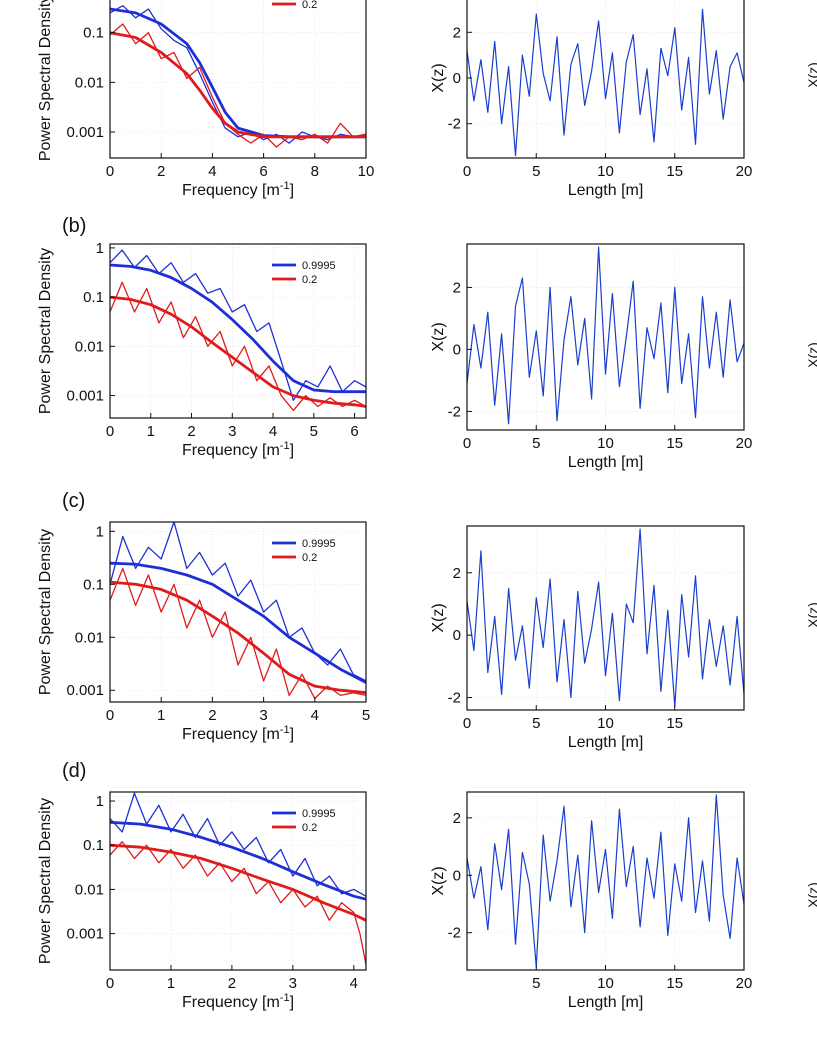 This screenshot has width=817, height=1058. Describe the element at coordinates (74, 771) in the screenshot. I see `panel-label: (d)` at that location.